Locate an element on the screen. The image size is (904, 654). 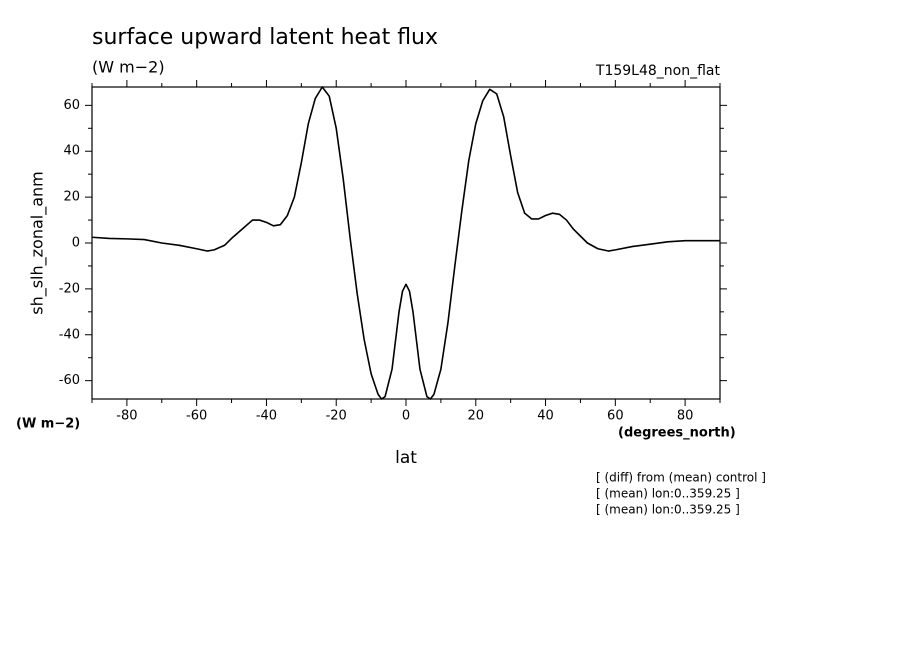
x-units: (degrees_north) is located at coordinates (677, 433).